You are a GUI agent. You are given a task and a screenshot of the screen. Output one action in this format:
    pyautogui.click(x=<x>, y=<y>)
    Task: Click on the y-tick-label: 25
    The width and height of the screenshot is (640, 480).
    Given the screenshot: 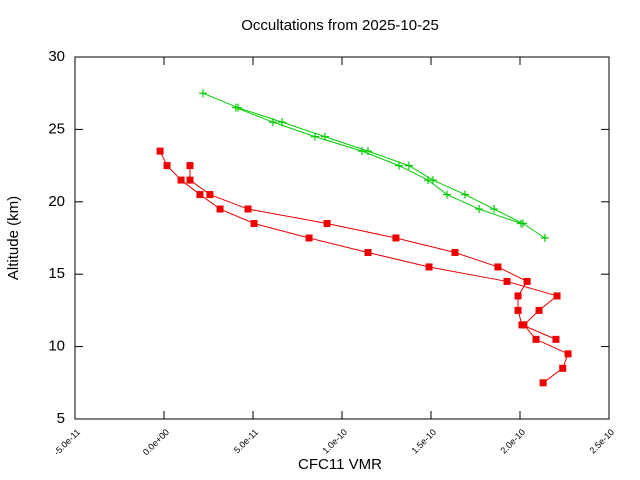 What is the action you would take?
    pyautogui.click(x=56, y=128)
    